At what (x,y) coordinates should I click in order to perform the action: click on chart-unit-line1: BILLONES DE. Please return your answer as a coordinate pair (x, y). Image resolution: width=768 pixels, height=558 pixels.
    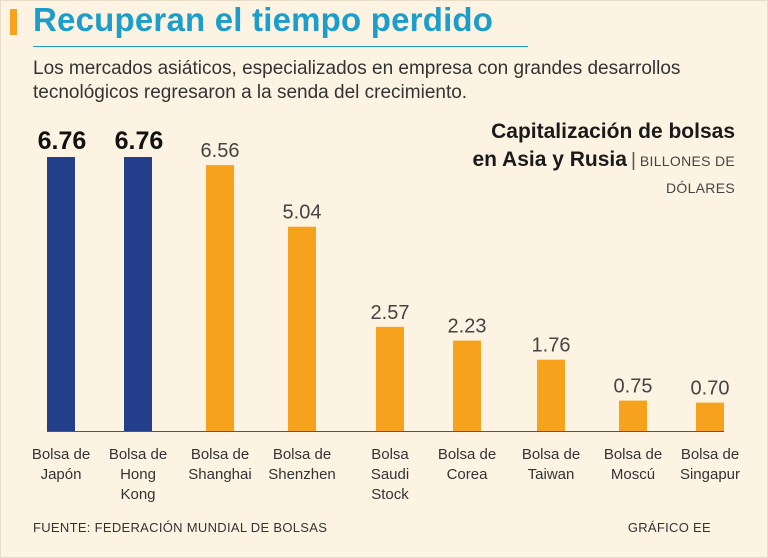
    Looking at the image, I should click on (687, 161).